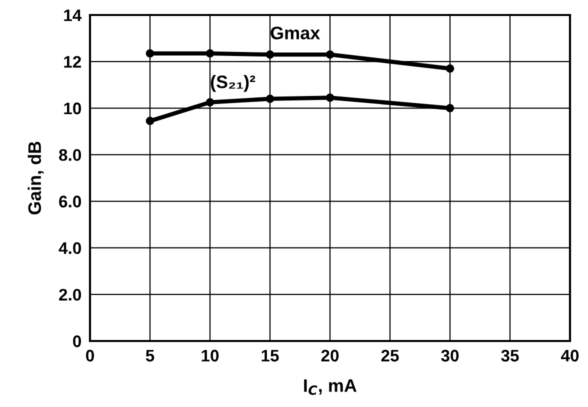 The image size is (588, 407). I want to click on x-tick-label: 40, so click(569, 356).